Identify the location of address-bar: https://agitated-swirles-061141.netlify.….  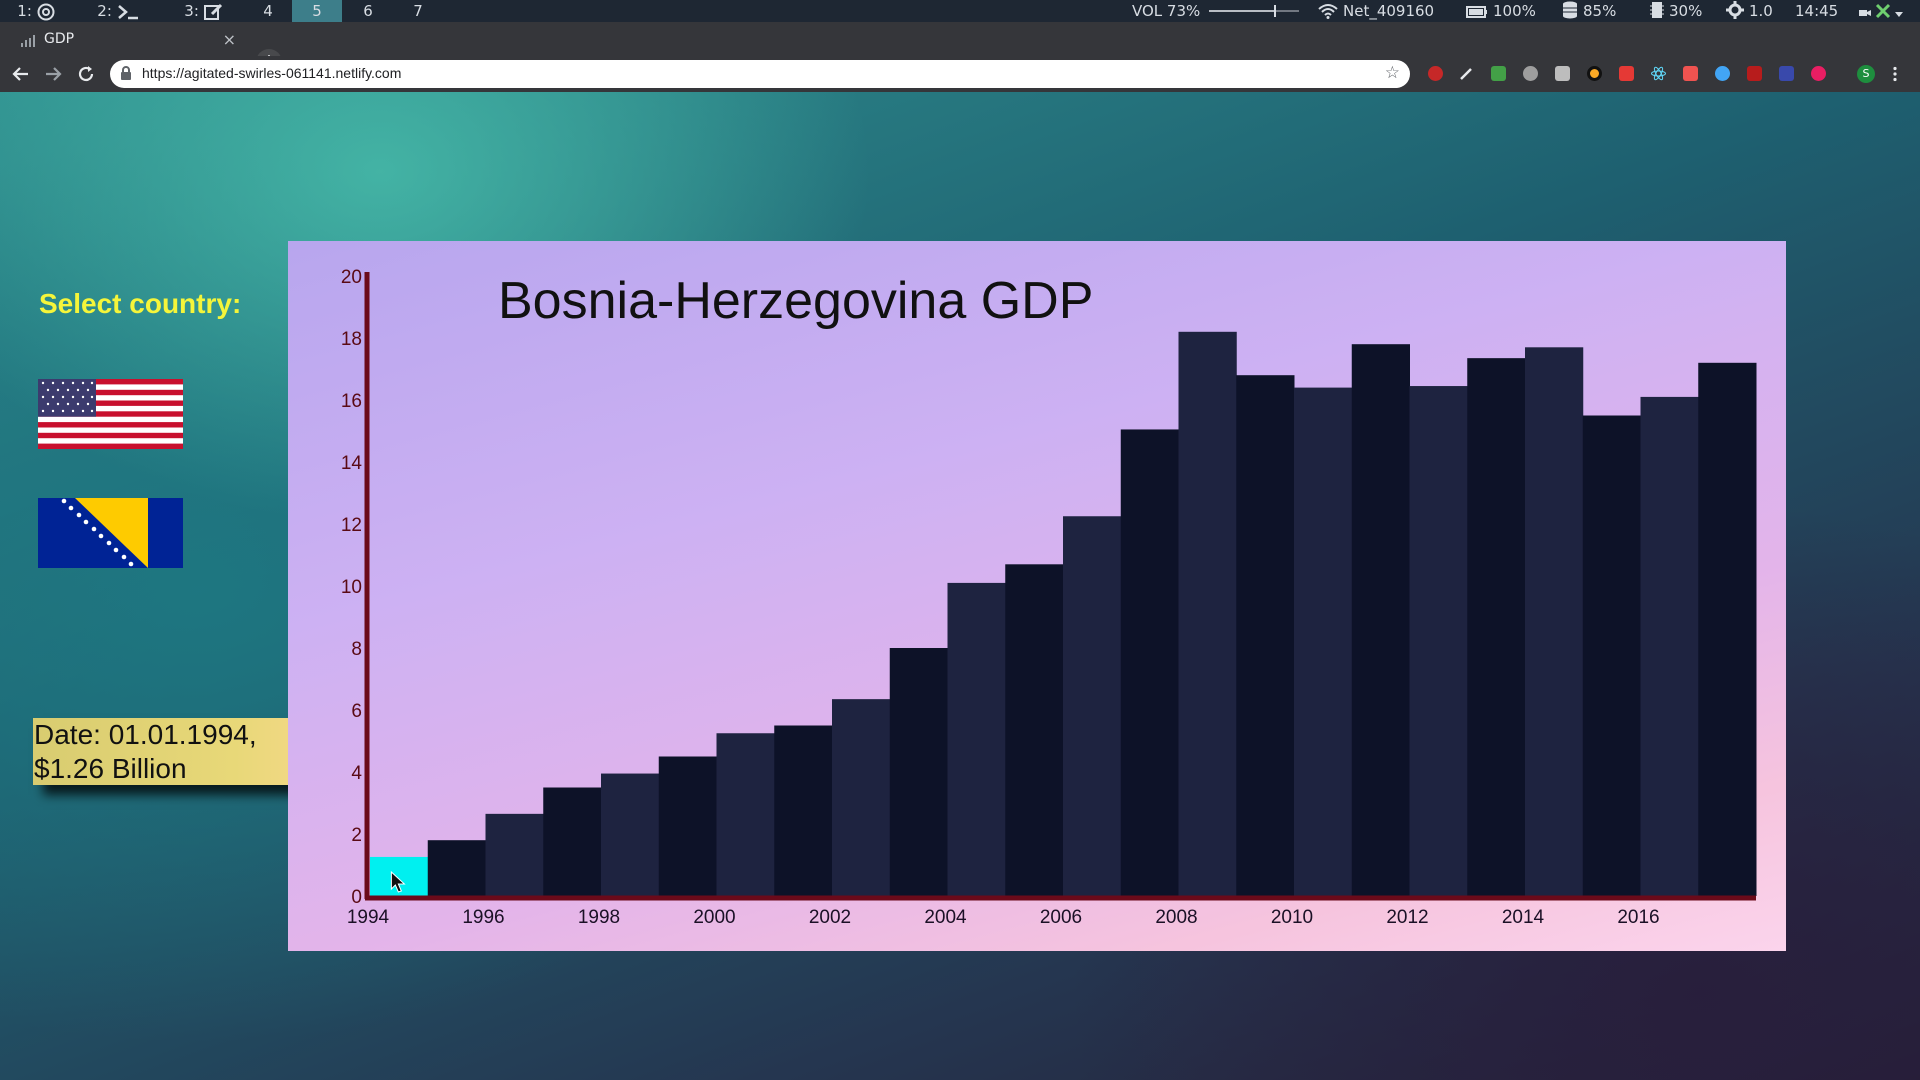
(760, 74).